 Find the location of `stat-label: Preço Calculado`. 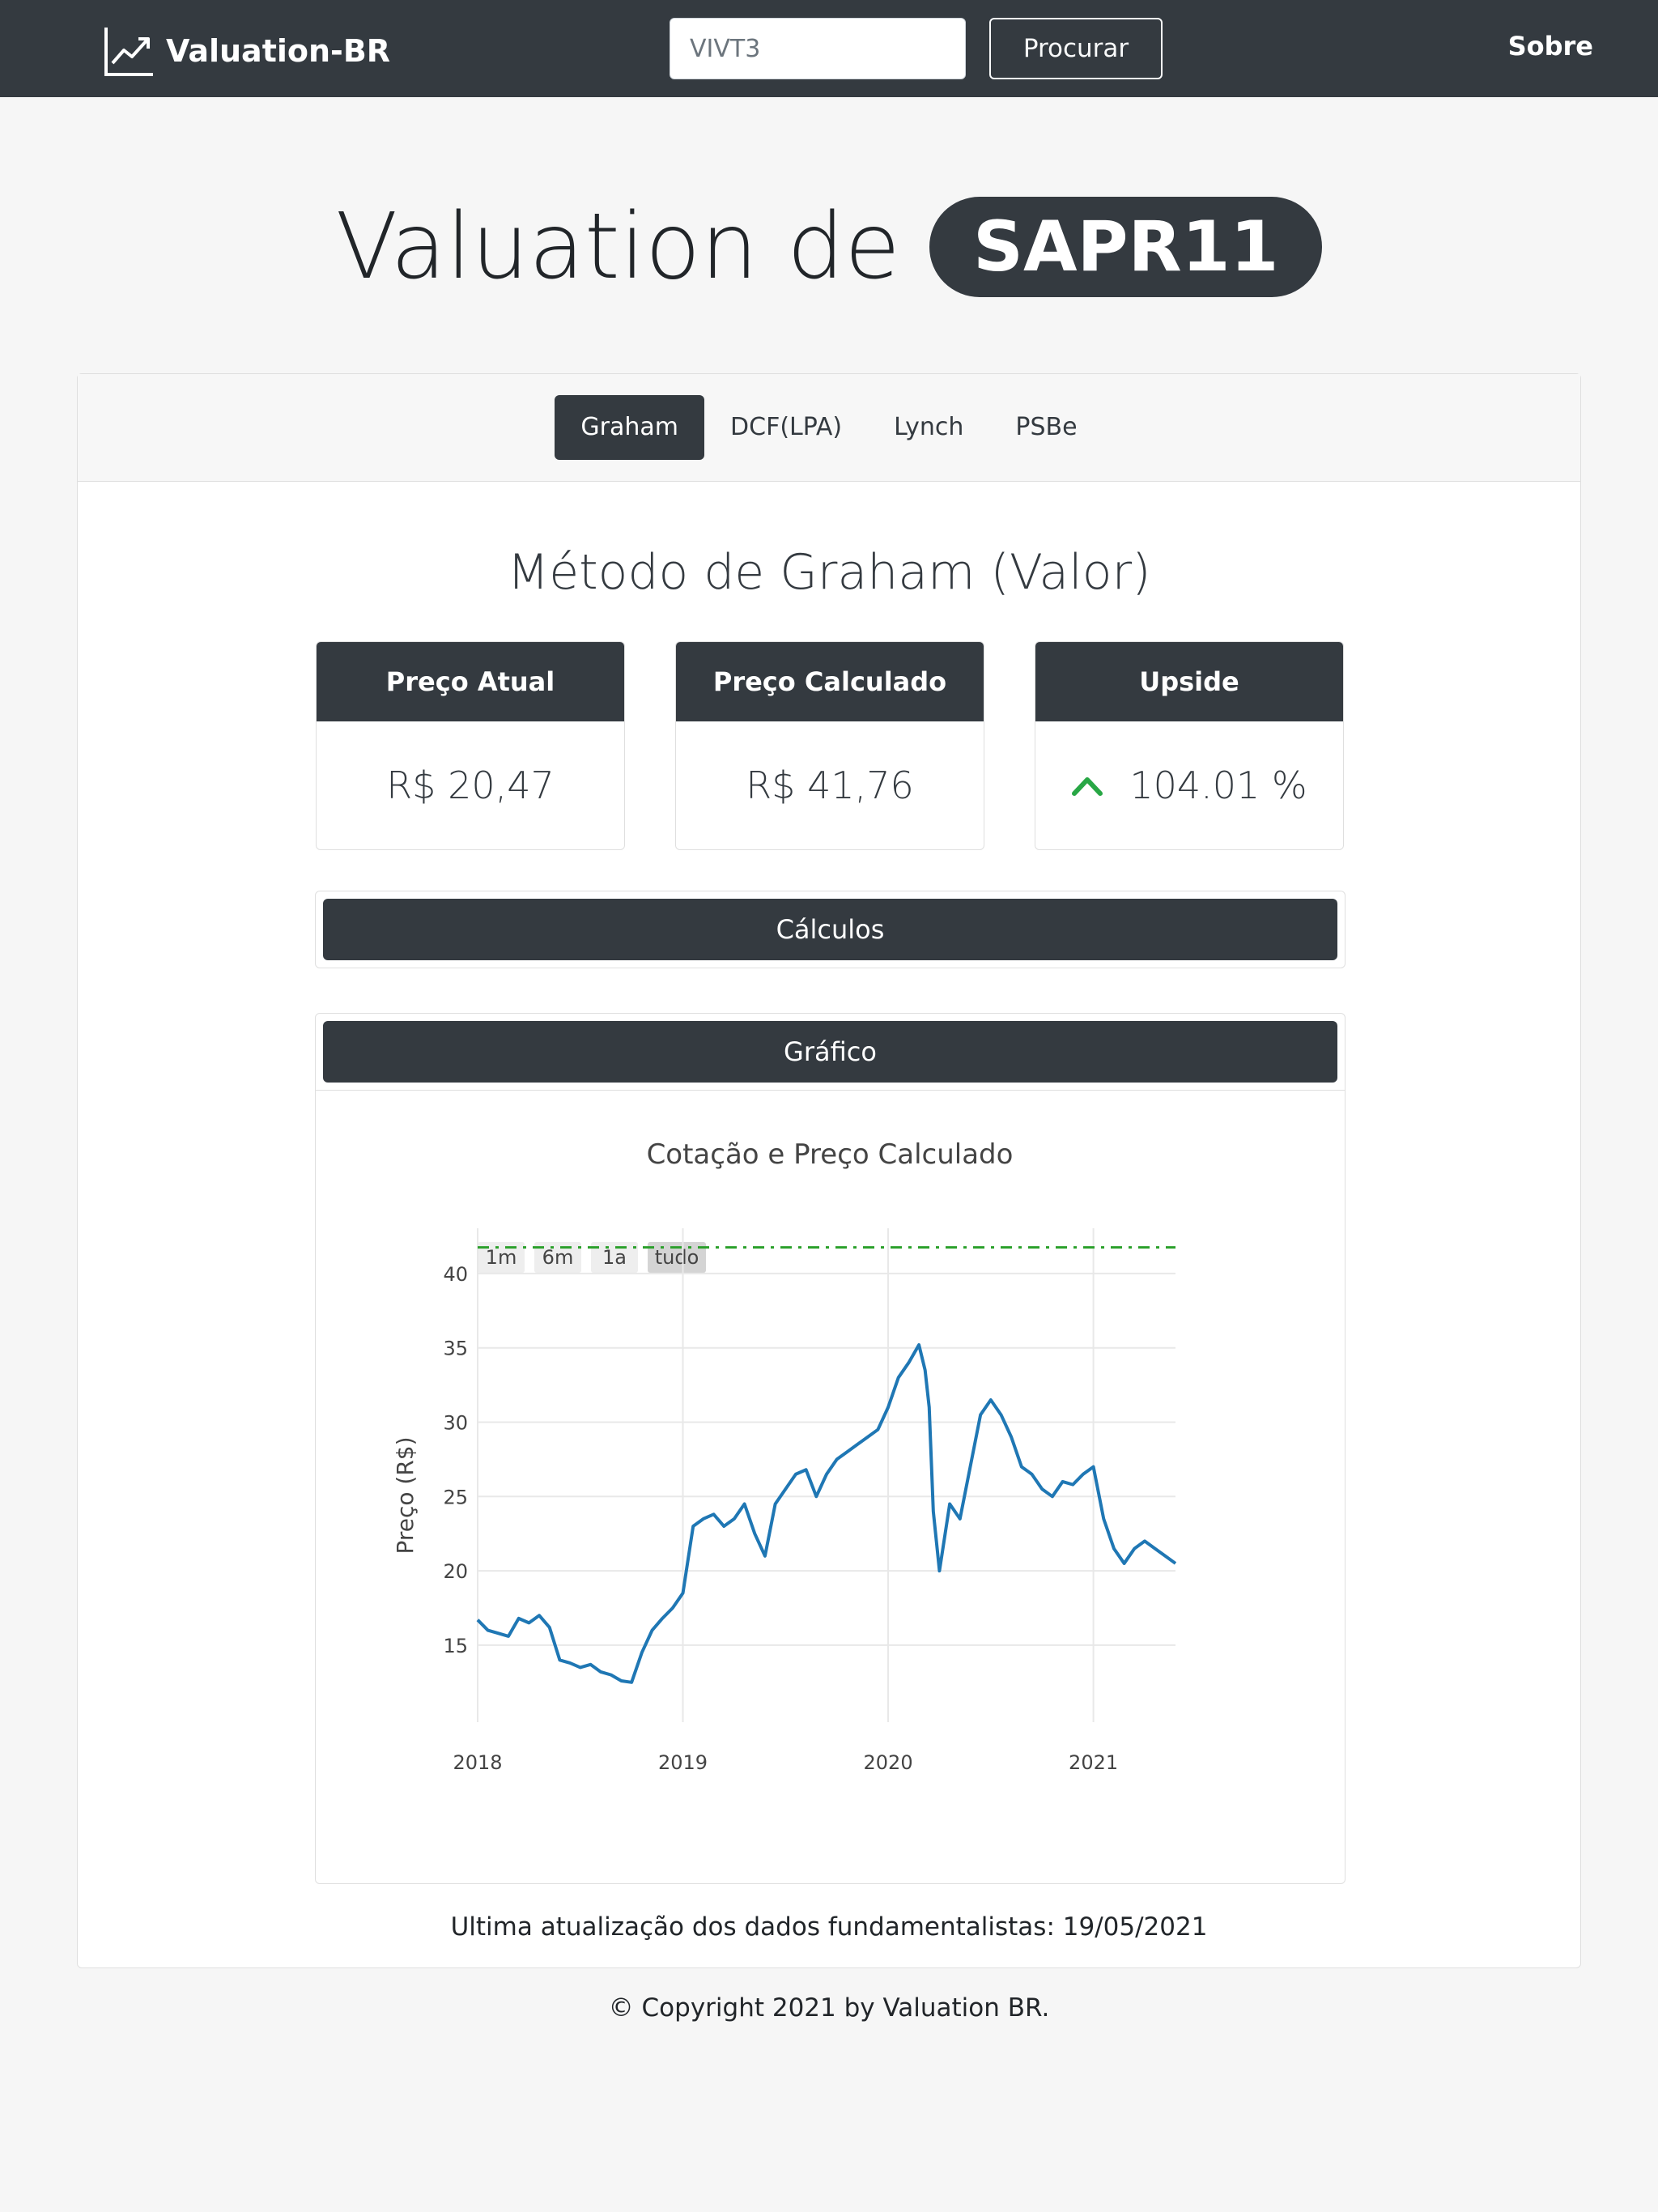

stat-label: Preço Calculado is located at coordinates (830, 682).